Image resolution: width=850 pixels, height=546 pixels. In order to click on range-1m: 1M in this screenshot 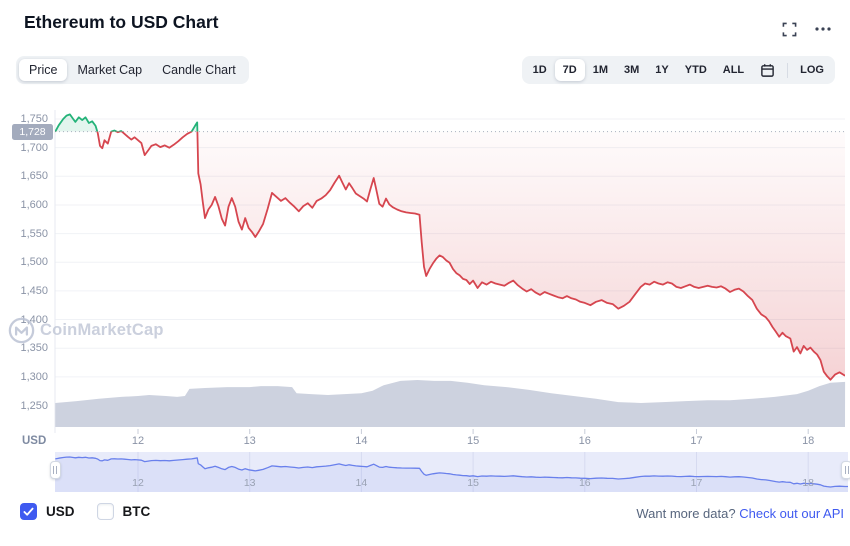, I will do `click(600, 70)`.